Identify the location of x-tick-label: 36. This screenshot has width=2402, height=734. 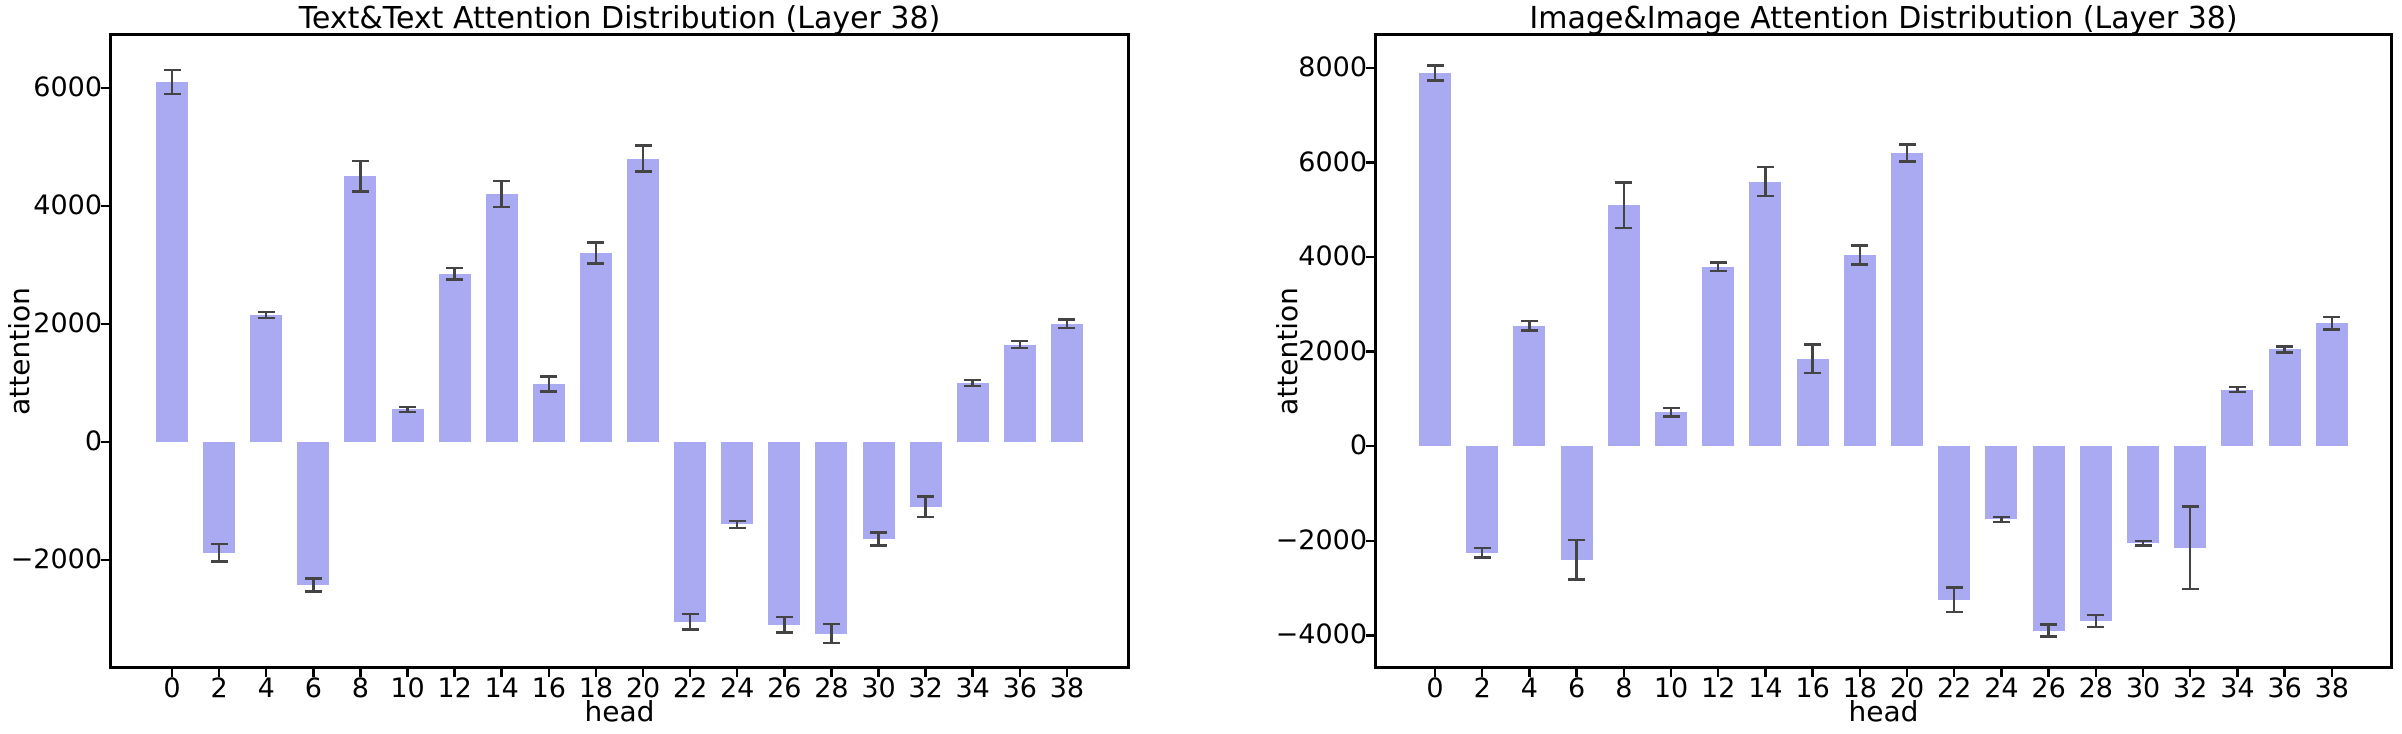
(2284, 688).